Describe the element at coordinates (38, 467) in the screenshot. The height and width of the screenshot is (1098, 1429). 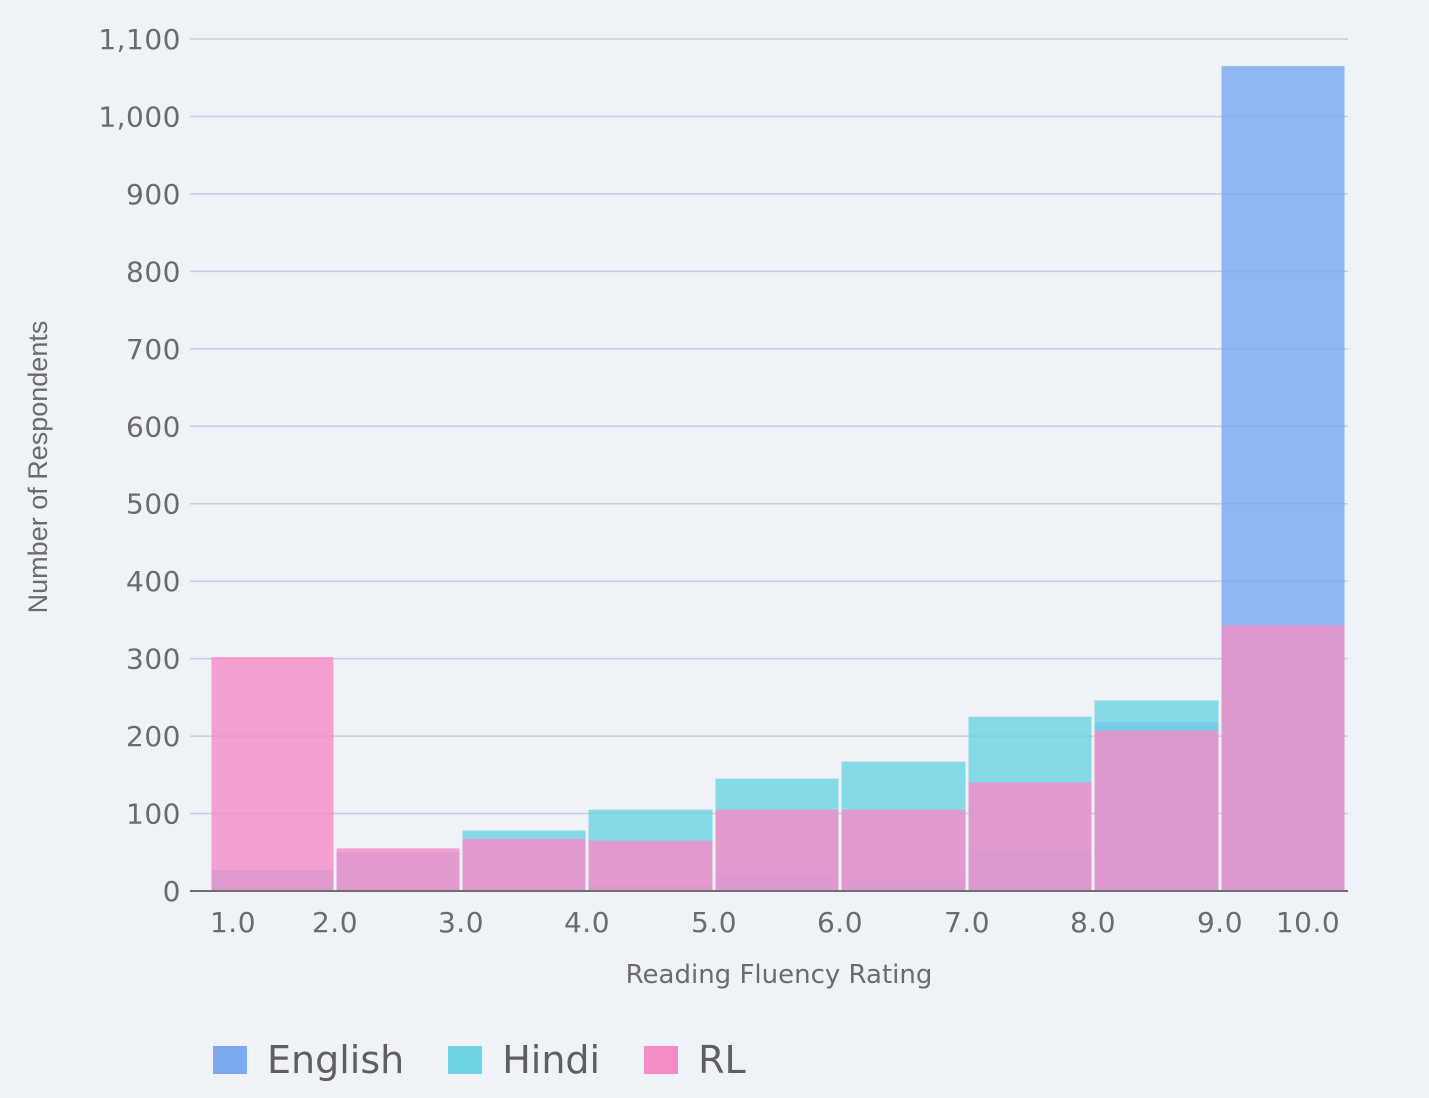
I see `y-axis-title: Number of Respondents` at that location.